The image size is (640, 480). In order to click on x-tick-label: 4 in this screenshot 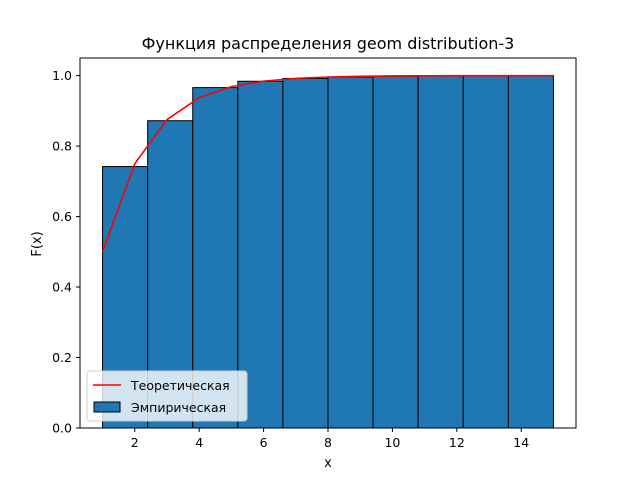, I will do `click(199, 442)`.